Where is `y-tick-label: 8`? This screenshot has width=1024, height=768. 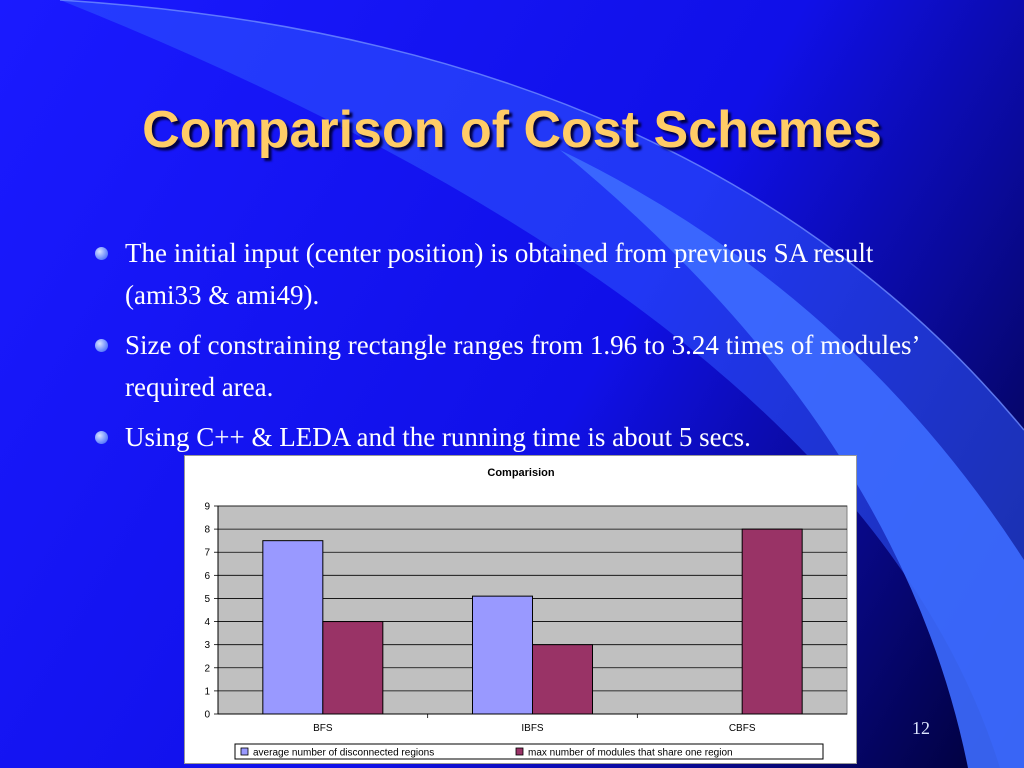 y-tick-label: 8 is located at coordinates (207, 530).